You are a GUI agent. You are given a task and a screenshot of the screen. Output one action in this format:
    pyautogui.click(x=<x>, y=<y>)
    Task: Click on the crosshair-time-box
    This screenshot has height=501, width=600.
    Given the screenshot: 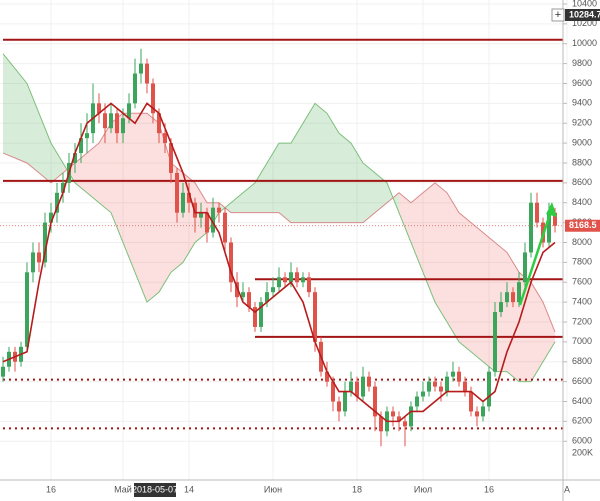 What is the action you would take?
    pyautogui.click(x=155, y=490)
    